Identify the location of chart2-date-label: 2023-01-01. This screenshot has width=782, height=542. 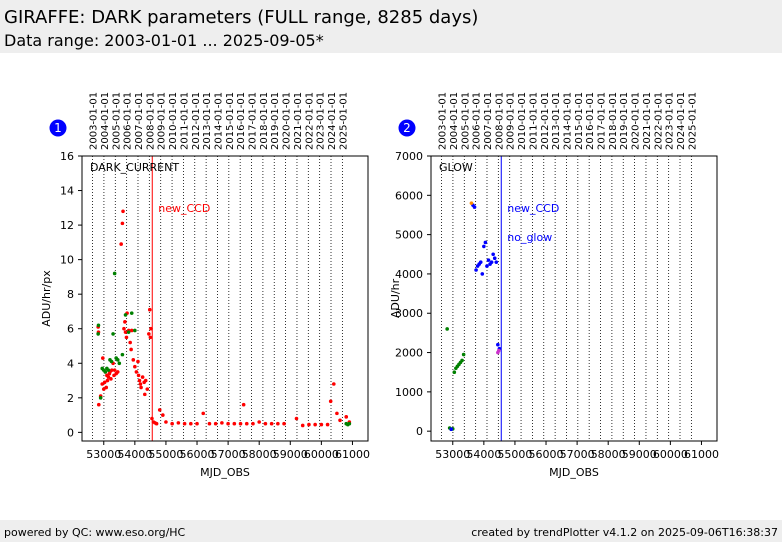
(670, 121).